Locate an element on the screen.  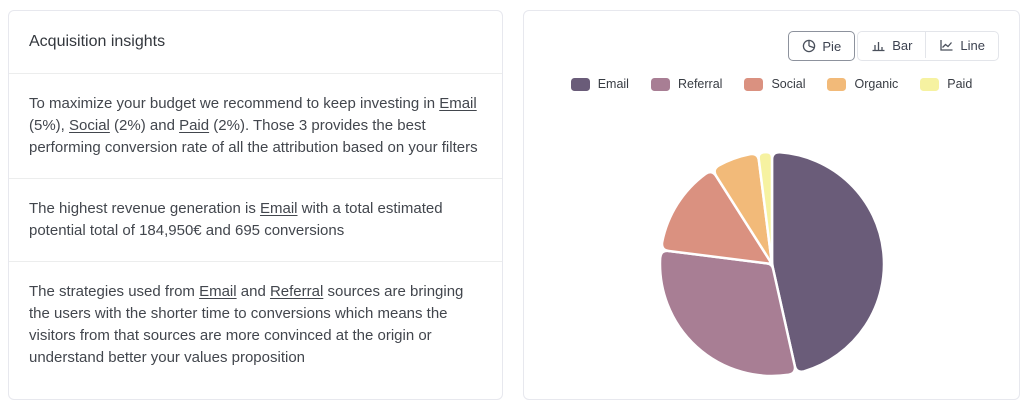
chart-type-toolbar: Pie Bar Line is located at coordinates (761, 46).